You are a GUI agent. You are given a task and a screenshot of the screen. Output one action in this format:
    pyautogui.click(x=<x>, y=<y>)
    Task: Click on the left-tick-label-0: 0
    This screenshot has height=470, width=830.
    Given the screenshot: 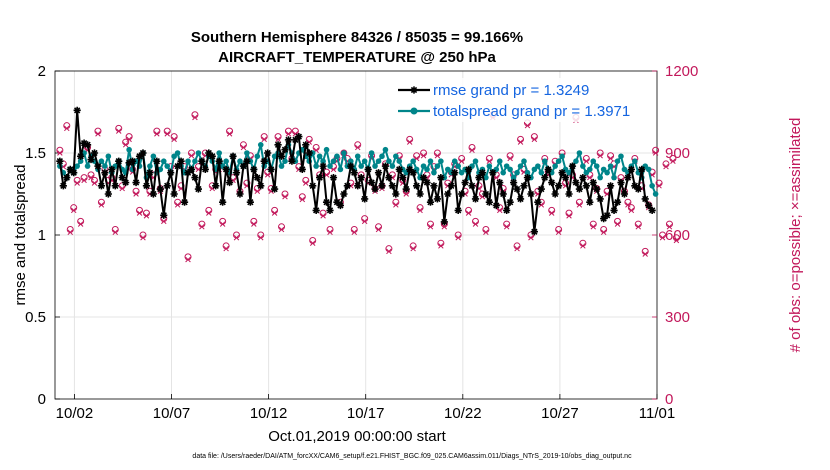 What is the action you would take?
    pyautogui.click(x=42, y=399)
    